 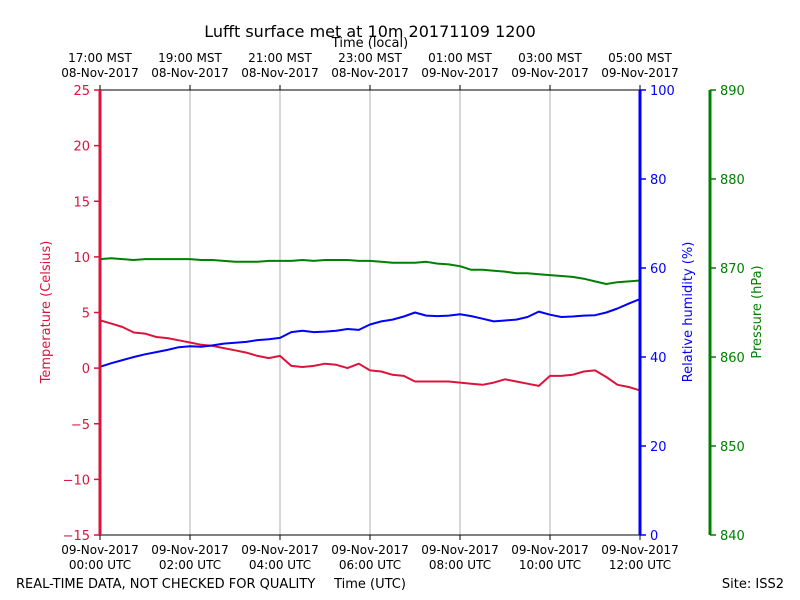 What do you see at coordinates (550, 565) in the screenshot?
I see `x-tick-time: 10:00 UTC` at bounding box center [550, 565].